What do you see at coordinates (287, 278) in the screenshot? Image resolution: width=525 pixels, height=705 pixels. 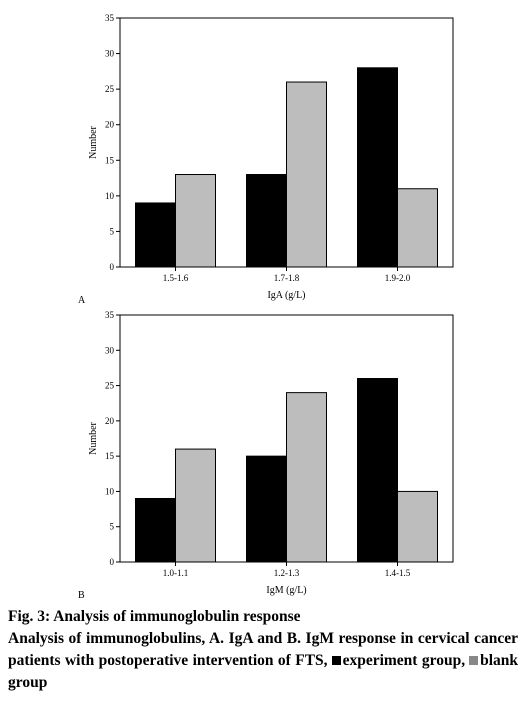 I see `x-tick-label: 1.7-1.8` at bounding box center [287, 278].